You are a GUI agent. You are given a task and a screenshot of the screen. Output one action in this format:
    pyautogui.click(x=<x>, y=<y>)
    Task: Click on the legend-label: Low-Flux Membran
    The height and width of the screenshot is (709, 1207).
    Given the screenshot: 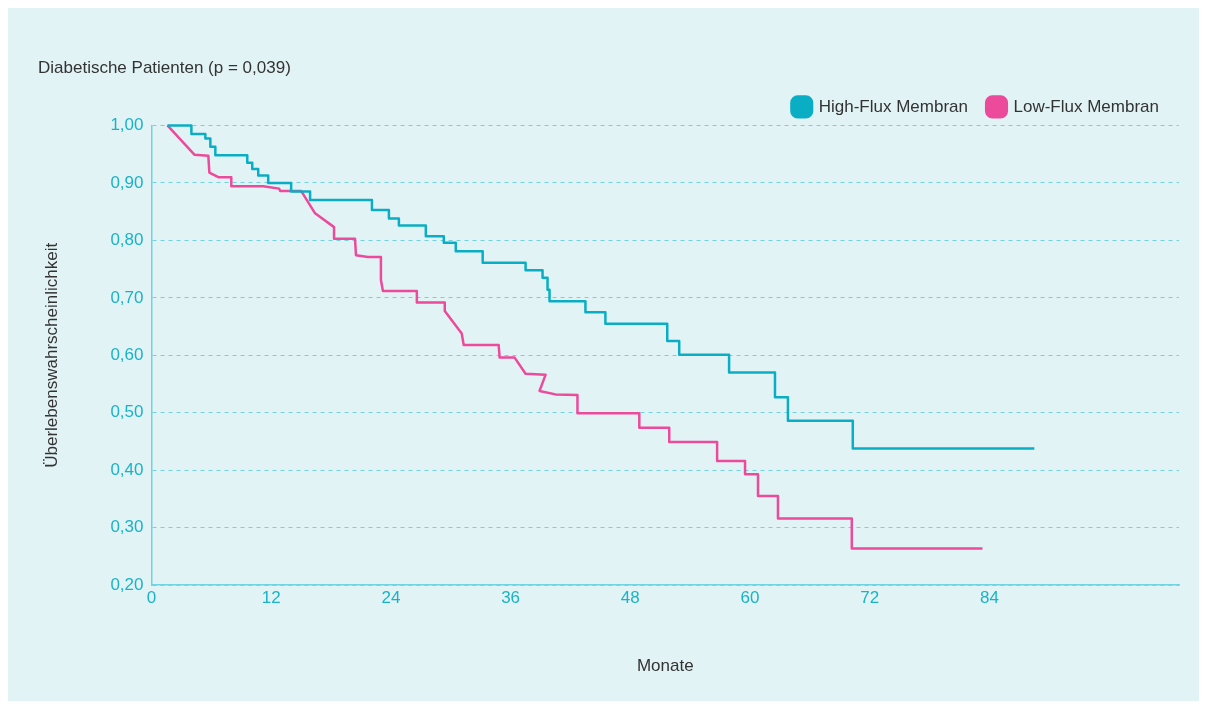 What is the action you would take?
    pyautogui.click(x=1086, y=106)
    